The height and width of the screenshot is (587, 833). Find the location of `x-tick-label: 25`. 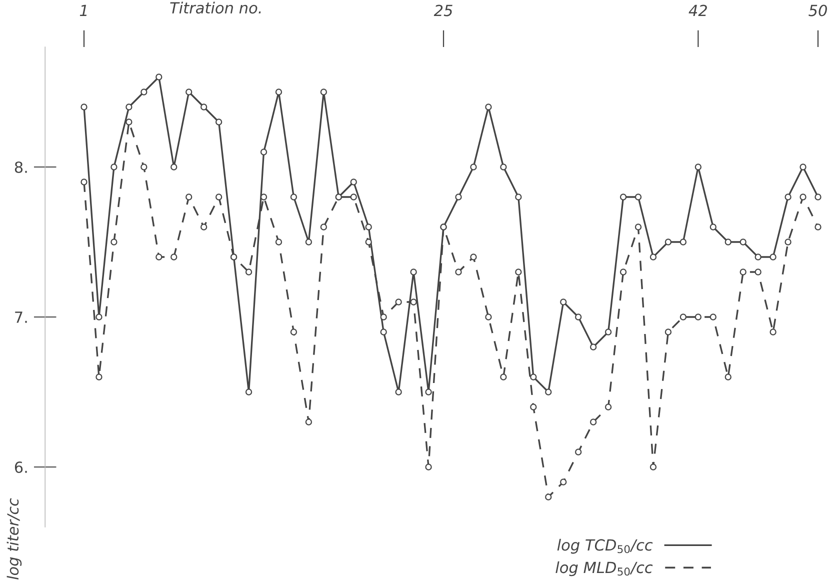

x-tick-label: 25 is located at coordinates (443, 10).